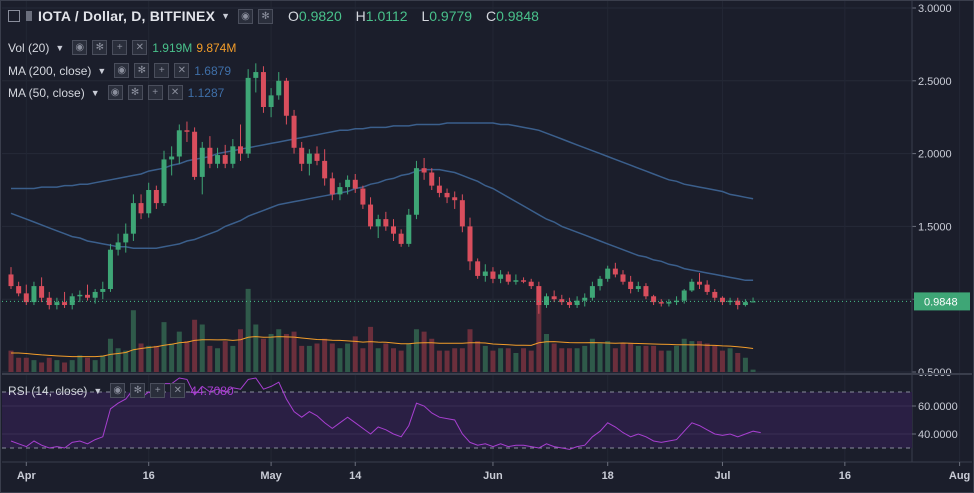 This screenshot has width=974, height=493. I want to click on ma200-value: 1.6879, so click(212, 70).